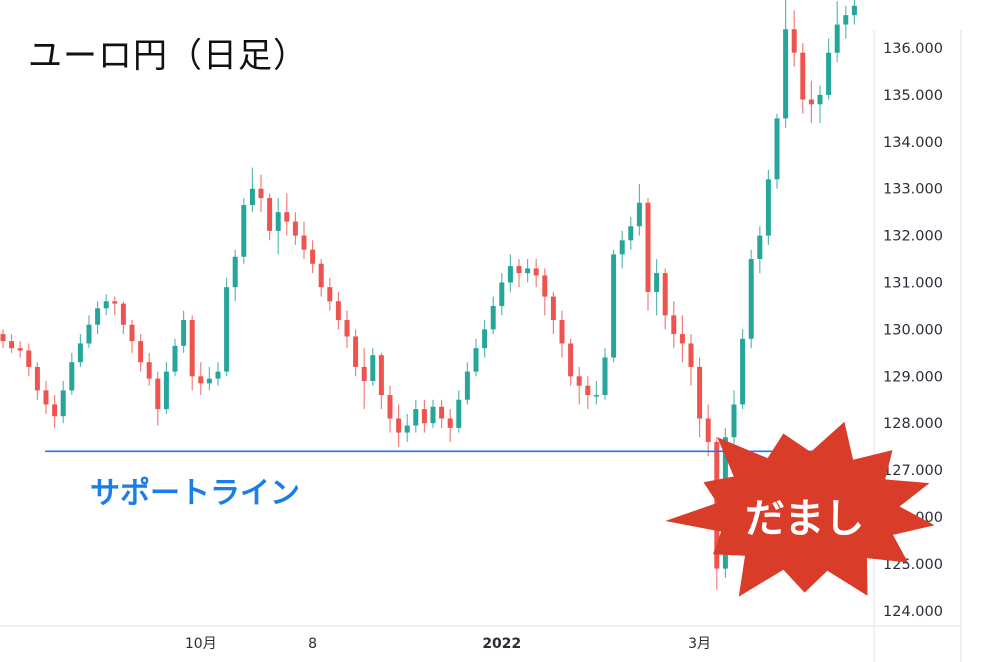 Image resolution: width=1000 pixels, height=662 pixels. Describe the element at coordinates (805, 519) in the screenshot. I see `fakeout-annotation: だまし` at that location.